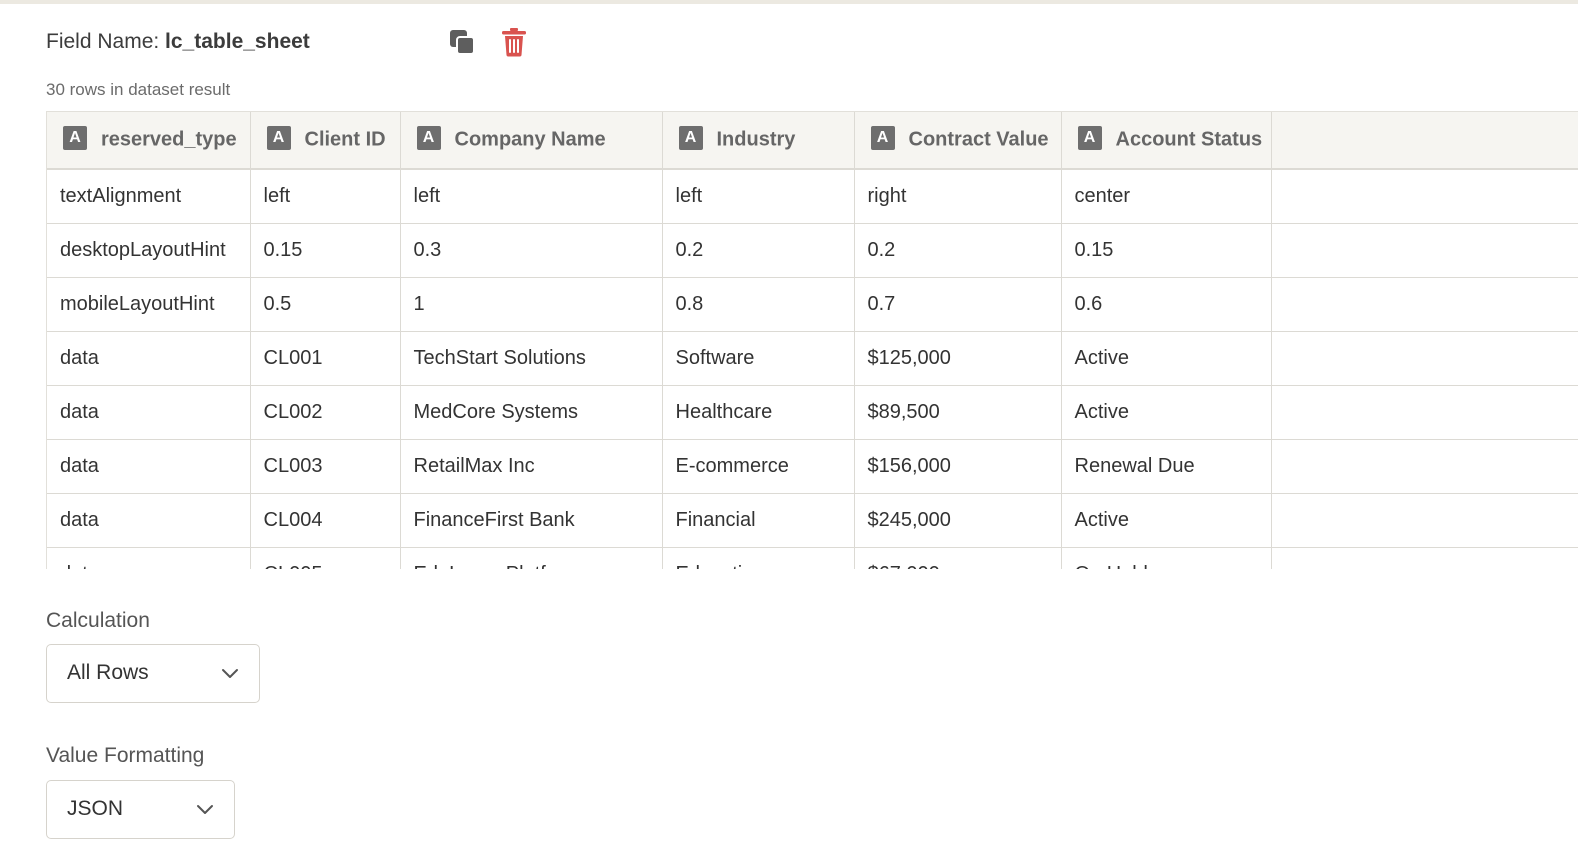 This screenshot has height=868, width=1578. Describe the element at coordinates (169, 139) in the screenshot. I see `column-header-label: reserved_type` at that location.